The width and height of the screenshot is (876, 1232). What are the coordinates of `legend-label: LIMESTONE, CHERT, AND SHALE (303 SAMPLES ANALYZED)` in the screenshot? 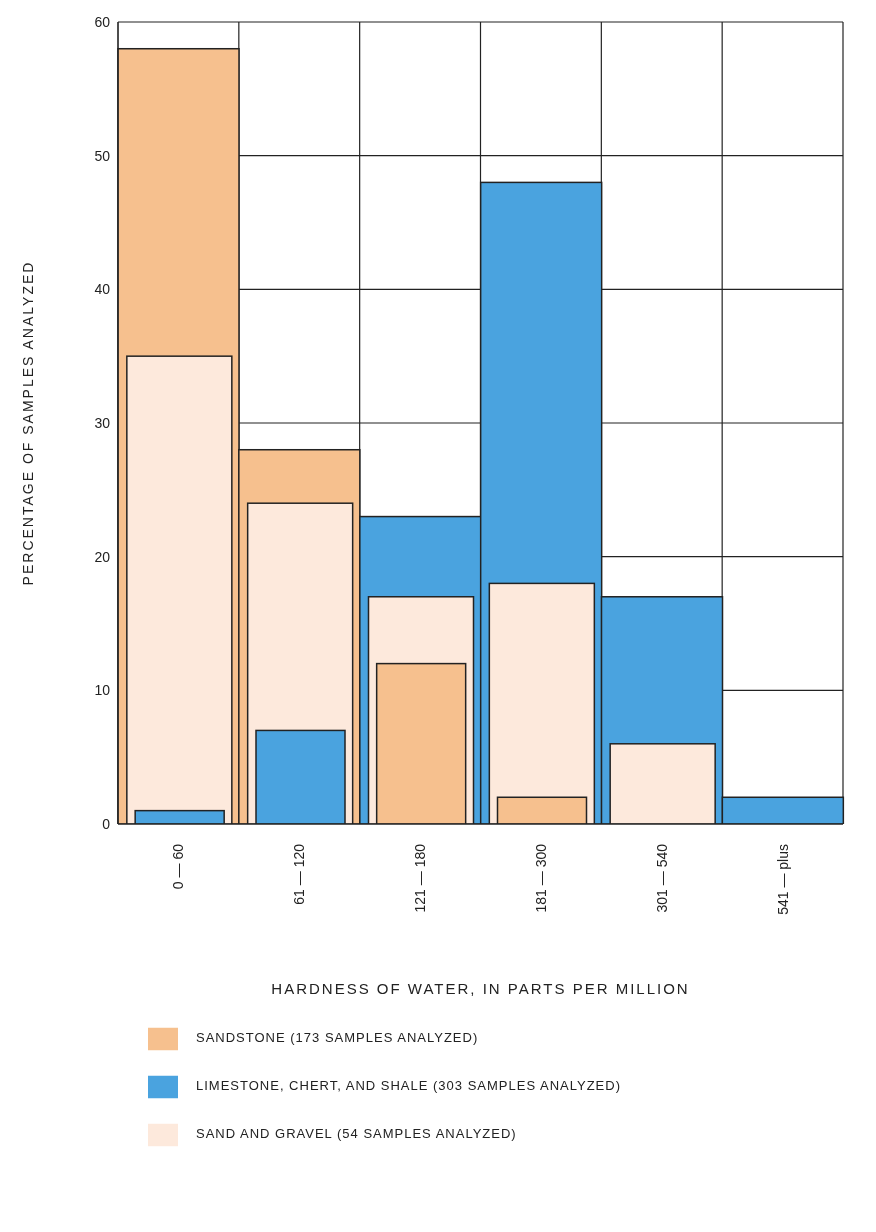 It's located at (408, 1085).